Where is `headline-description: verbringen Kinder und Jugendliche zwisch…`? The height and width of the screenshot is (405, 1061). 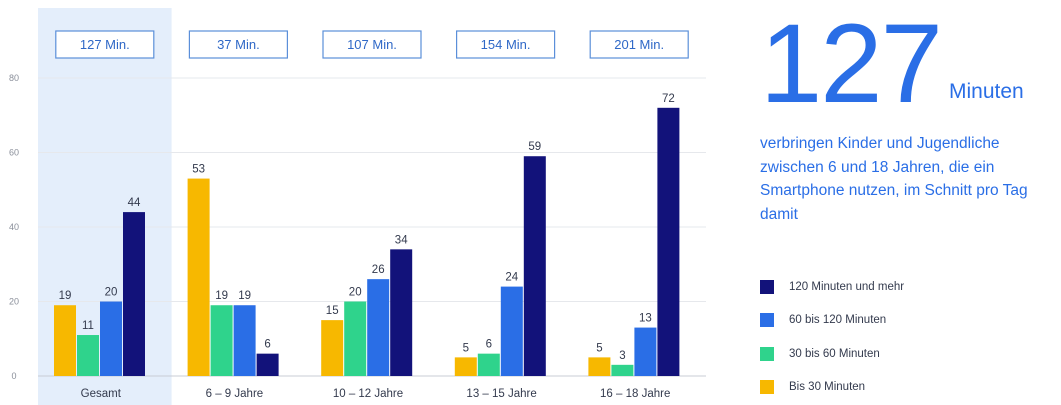
headline-description: verbringen Kinder und Jugendliche zwisch… is located at coordinates (894, 179).